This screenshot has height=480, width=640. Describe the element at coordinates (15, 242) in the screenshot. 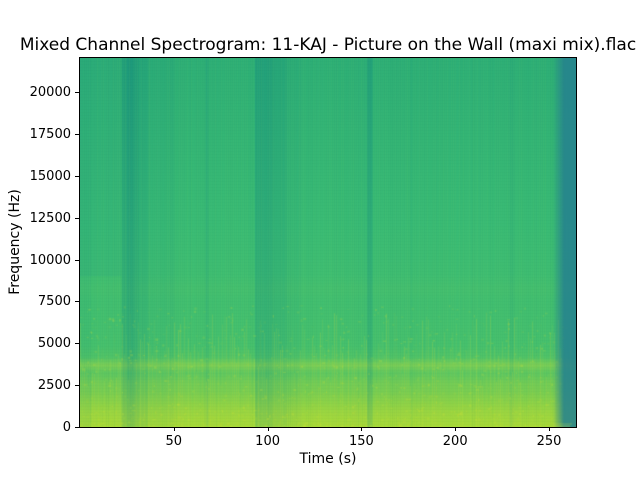

I see `y-axis-label: Frequency (Hz)` at that location.